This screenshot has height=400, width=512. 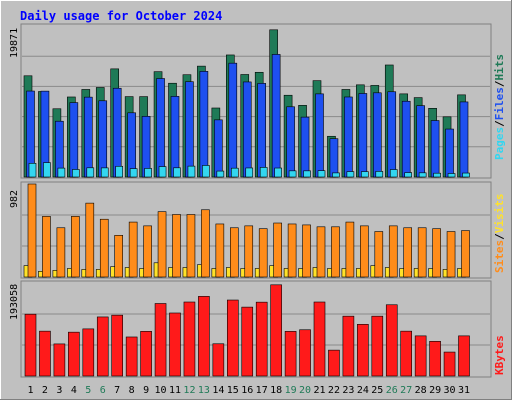 I want to click on x-tick-label: 22, so click(x=334, y=390).